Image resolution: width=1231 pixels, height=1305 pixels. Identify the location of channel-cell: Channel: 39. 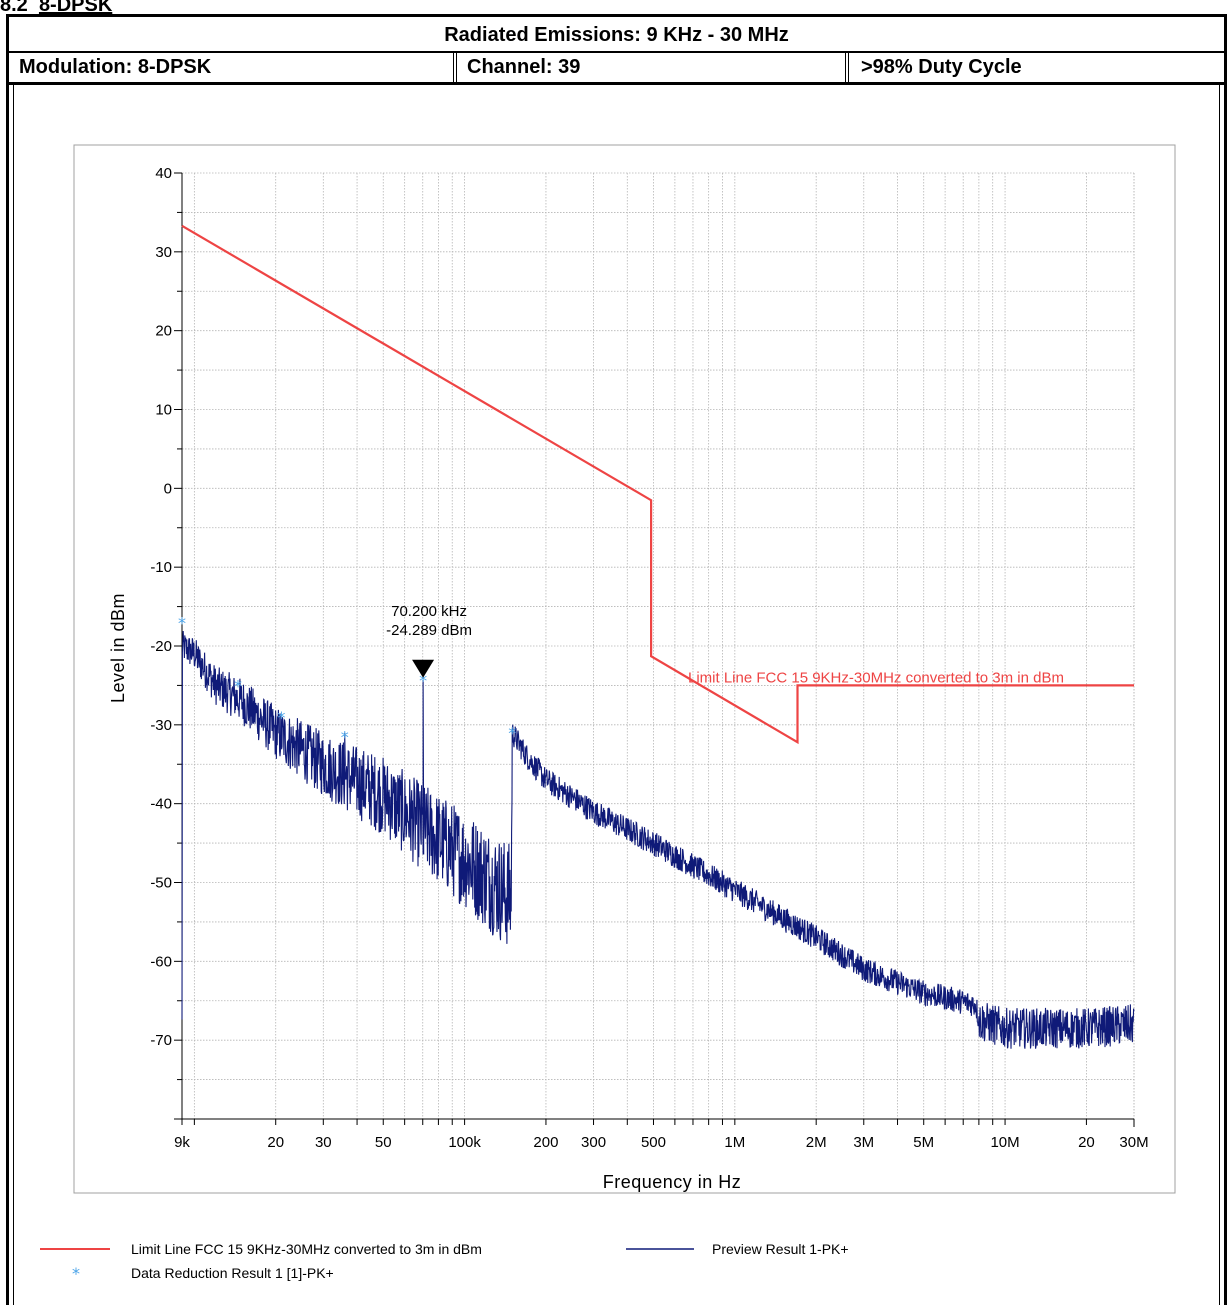
(653, 67).